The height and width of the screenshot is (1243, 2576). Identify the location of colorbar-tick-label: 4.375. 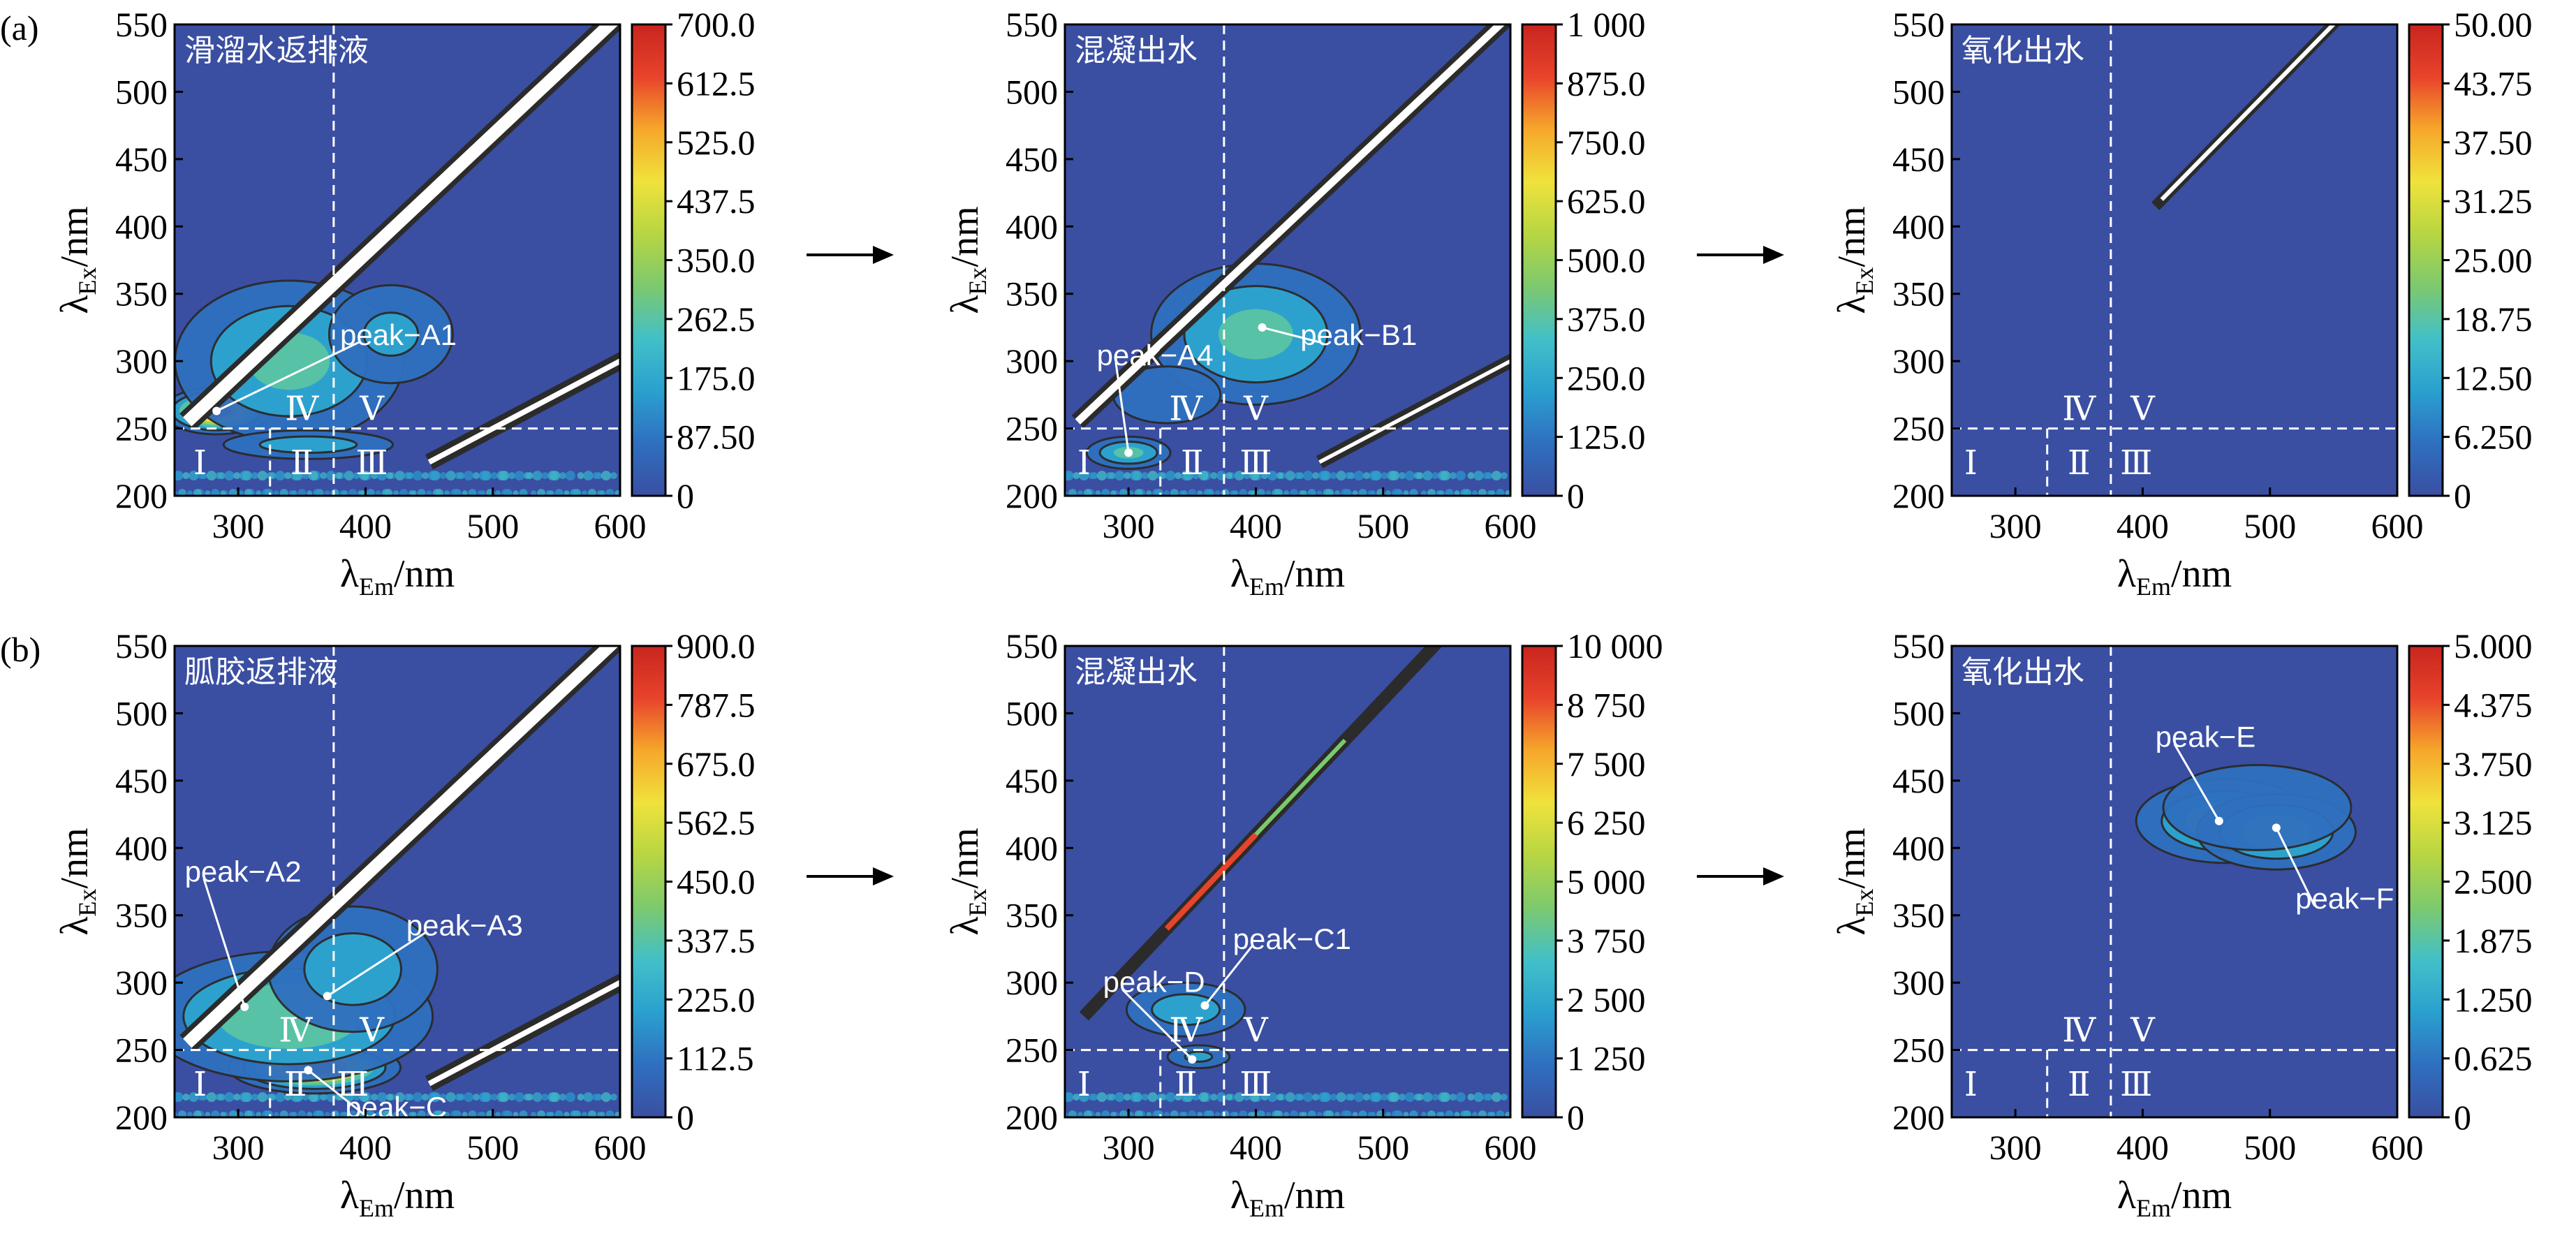
(2493, 705).